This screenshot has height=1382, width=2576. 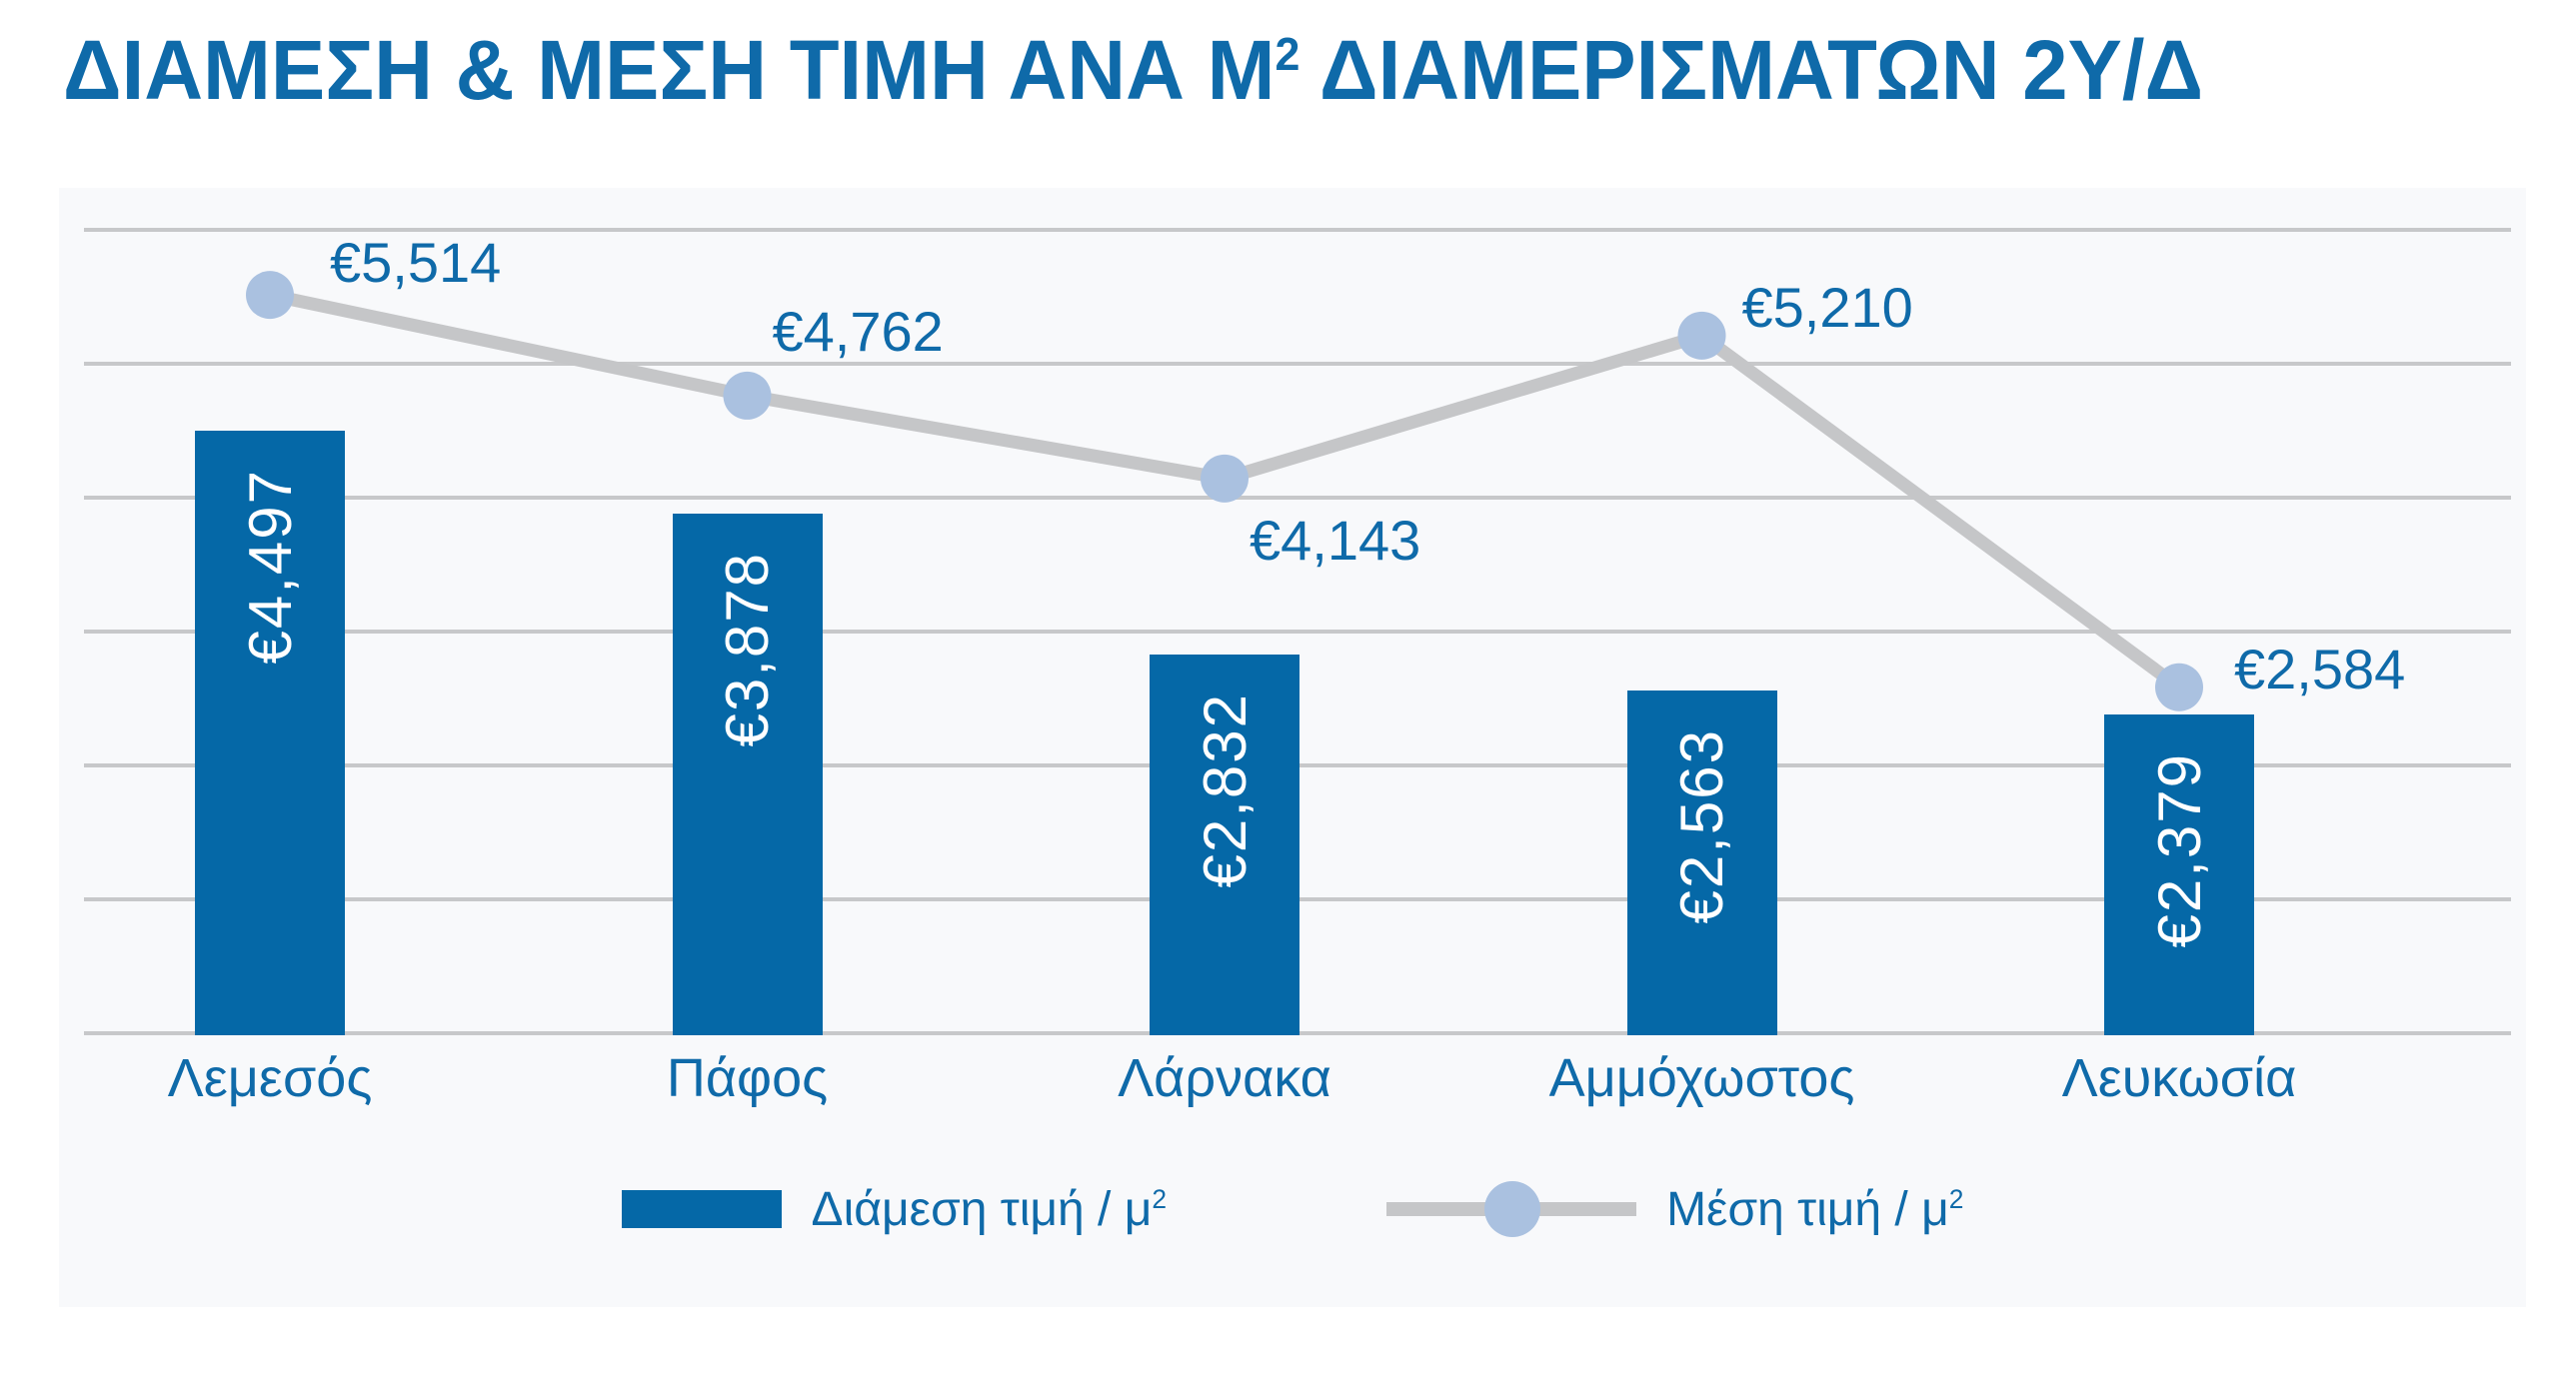 What do you see at coordinates (702, 1209) in the screenshot?
I see `bar-swatch` at bounding box center [702, 1209].